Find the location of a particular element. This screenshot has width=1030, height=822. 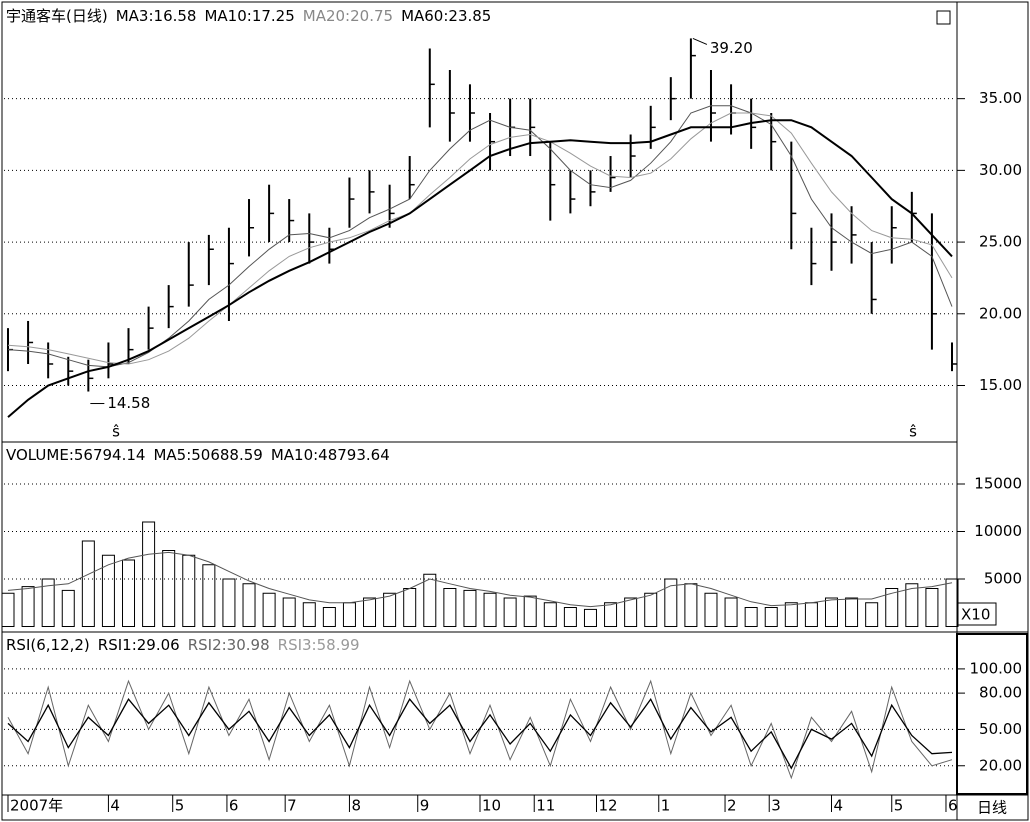

y-tick-label: 100.00 is located at coordinates (996, 668).